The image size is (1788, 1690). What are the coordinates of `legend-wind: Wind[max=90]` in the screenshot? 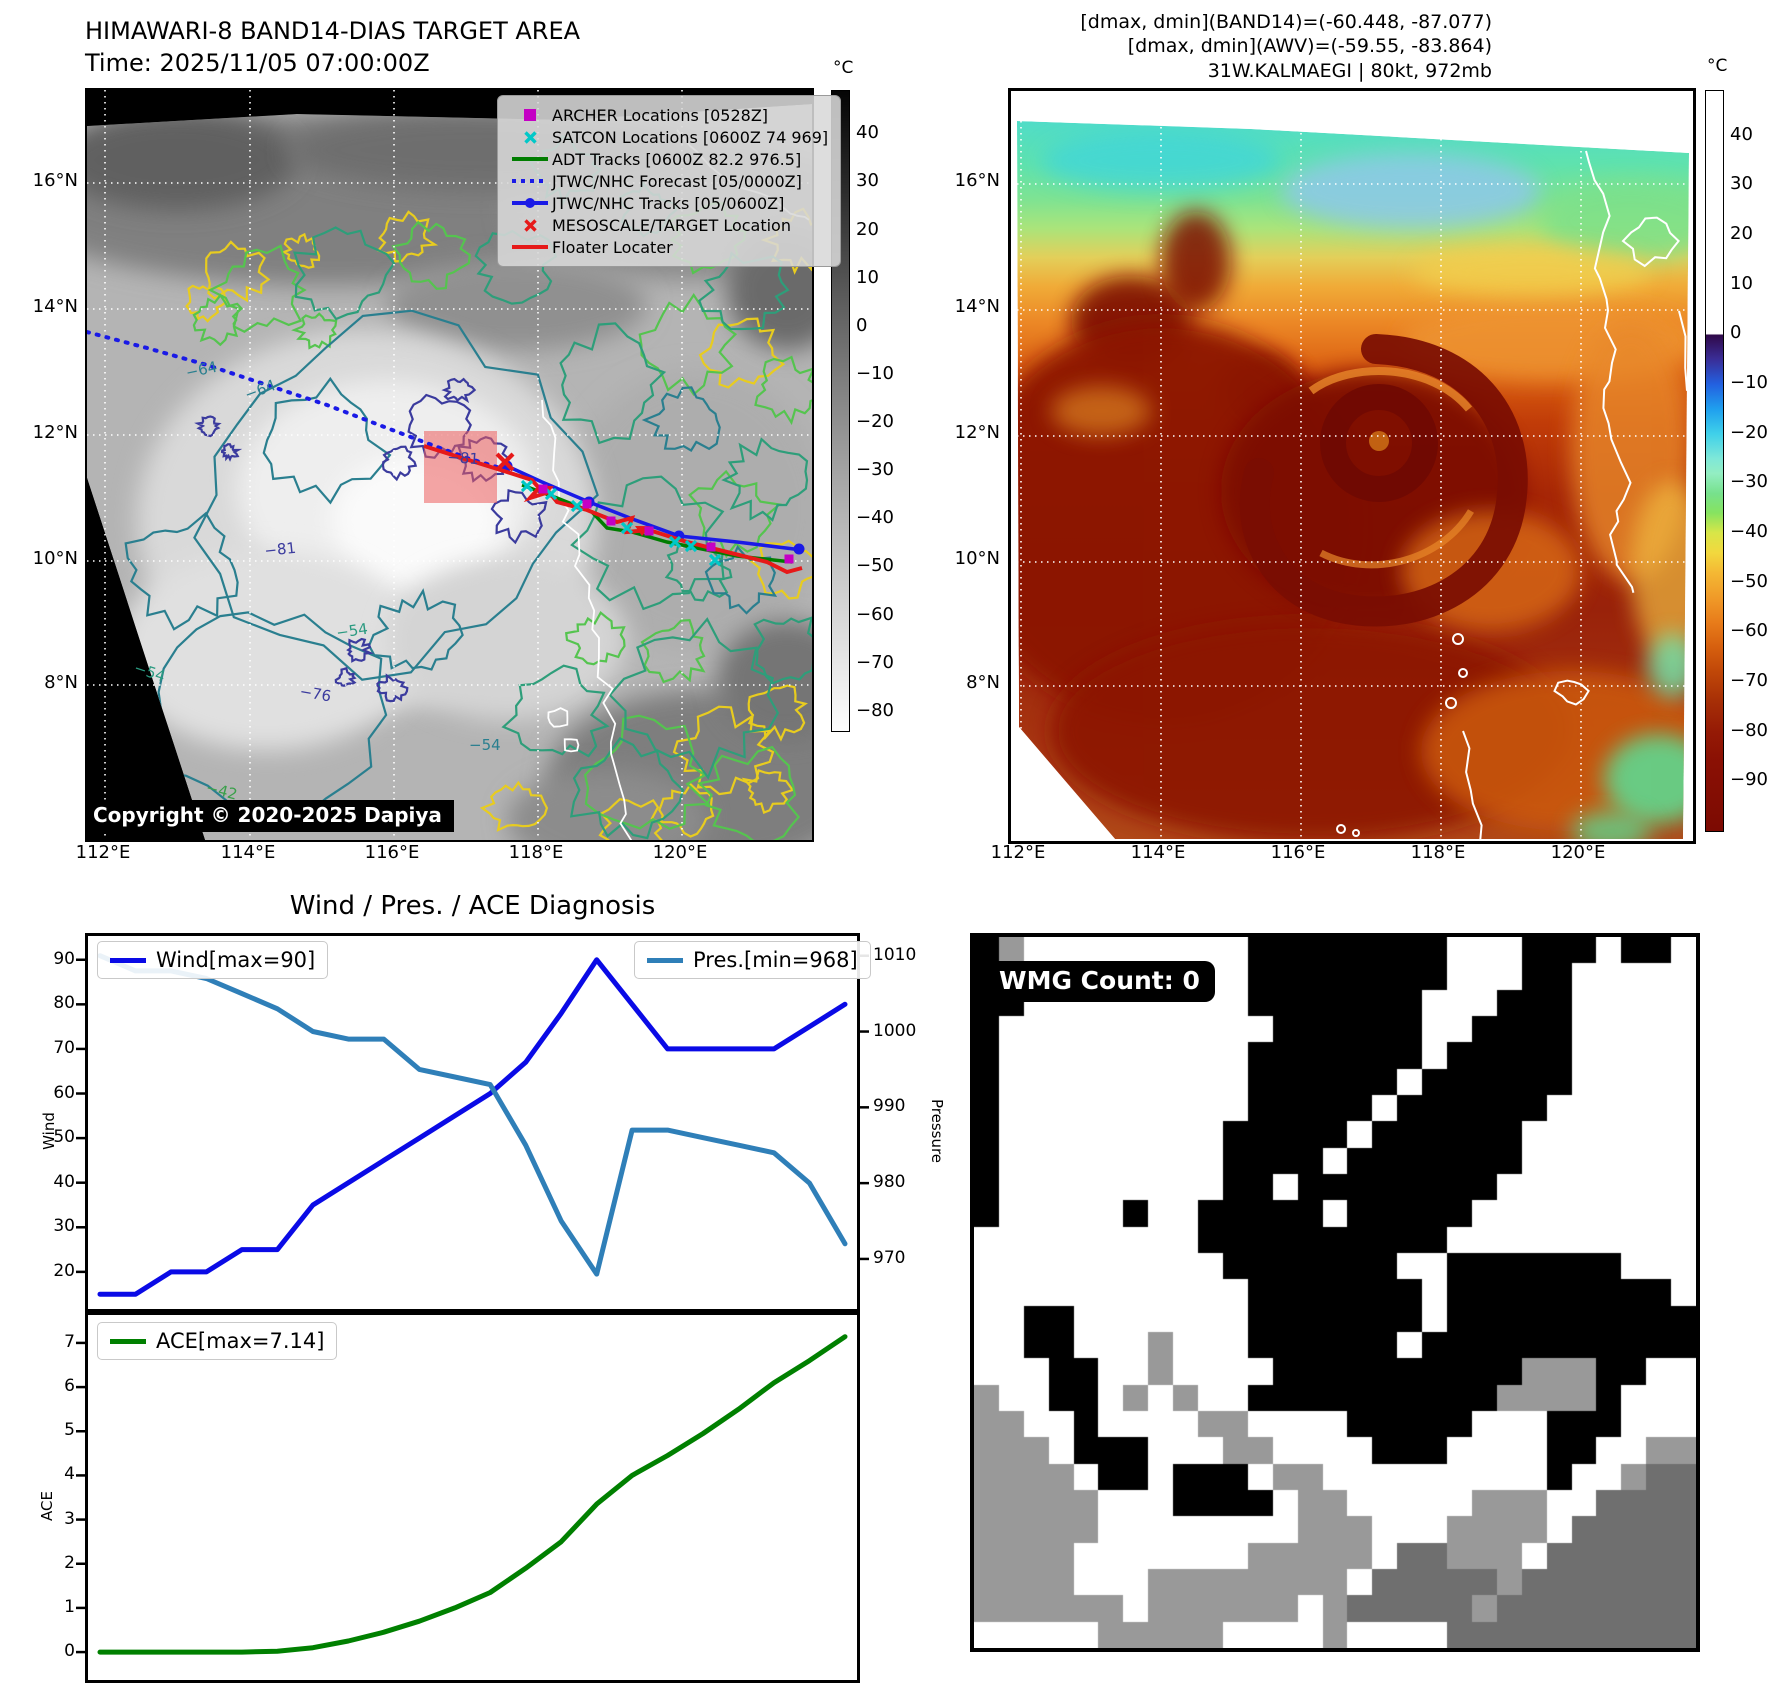 It's located at (213, 960).